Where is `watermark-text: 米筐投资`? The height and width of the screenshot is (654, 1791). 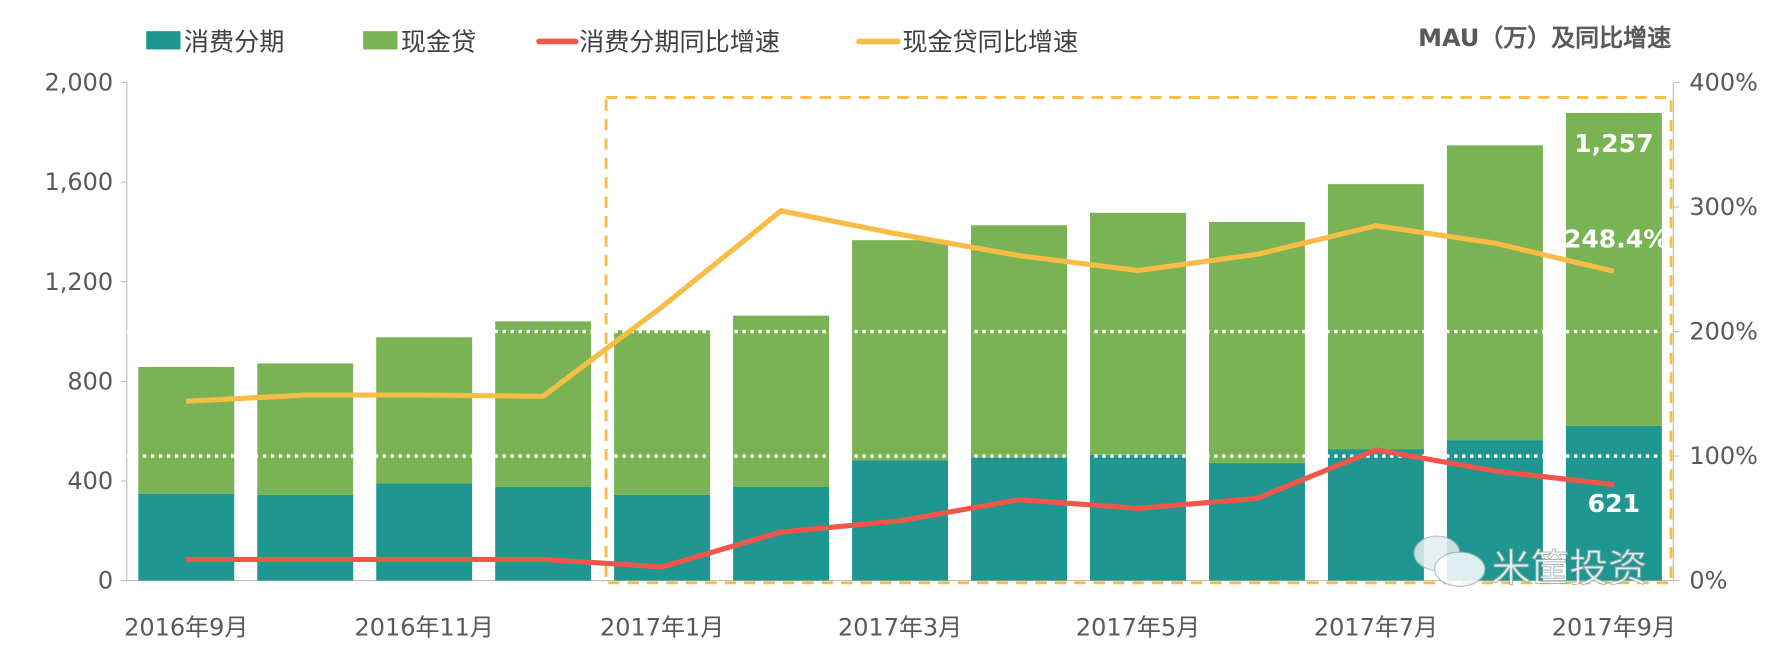
watermark-text: 米筐投资 is located at coordinates (1569, 569).